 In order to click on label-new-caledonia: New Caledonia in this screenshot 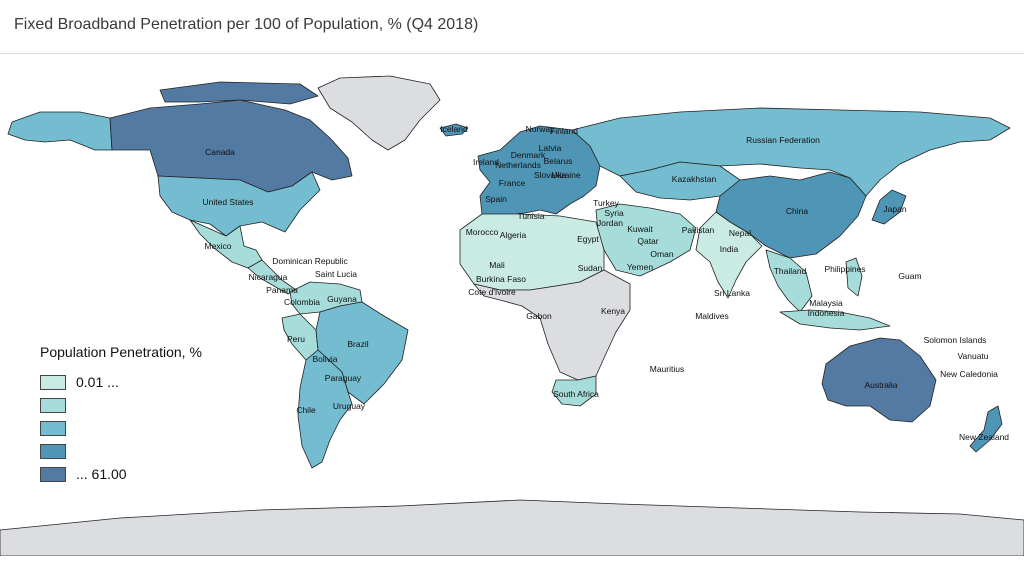, I will do `click(969, 374)`.